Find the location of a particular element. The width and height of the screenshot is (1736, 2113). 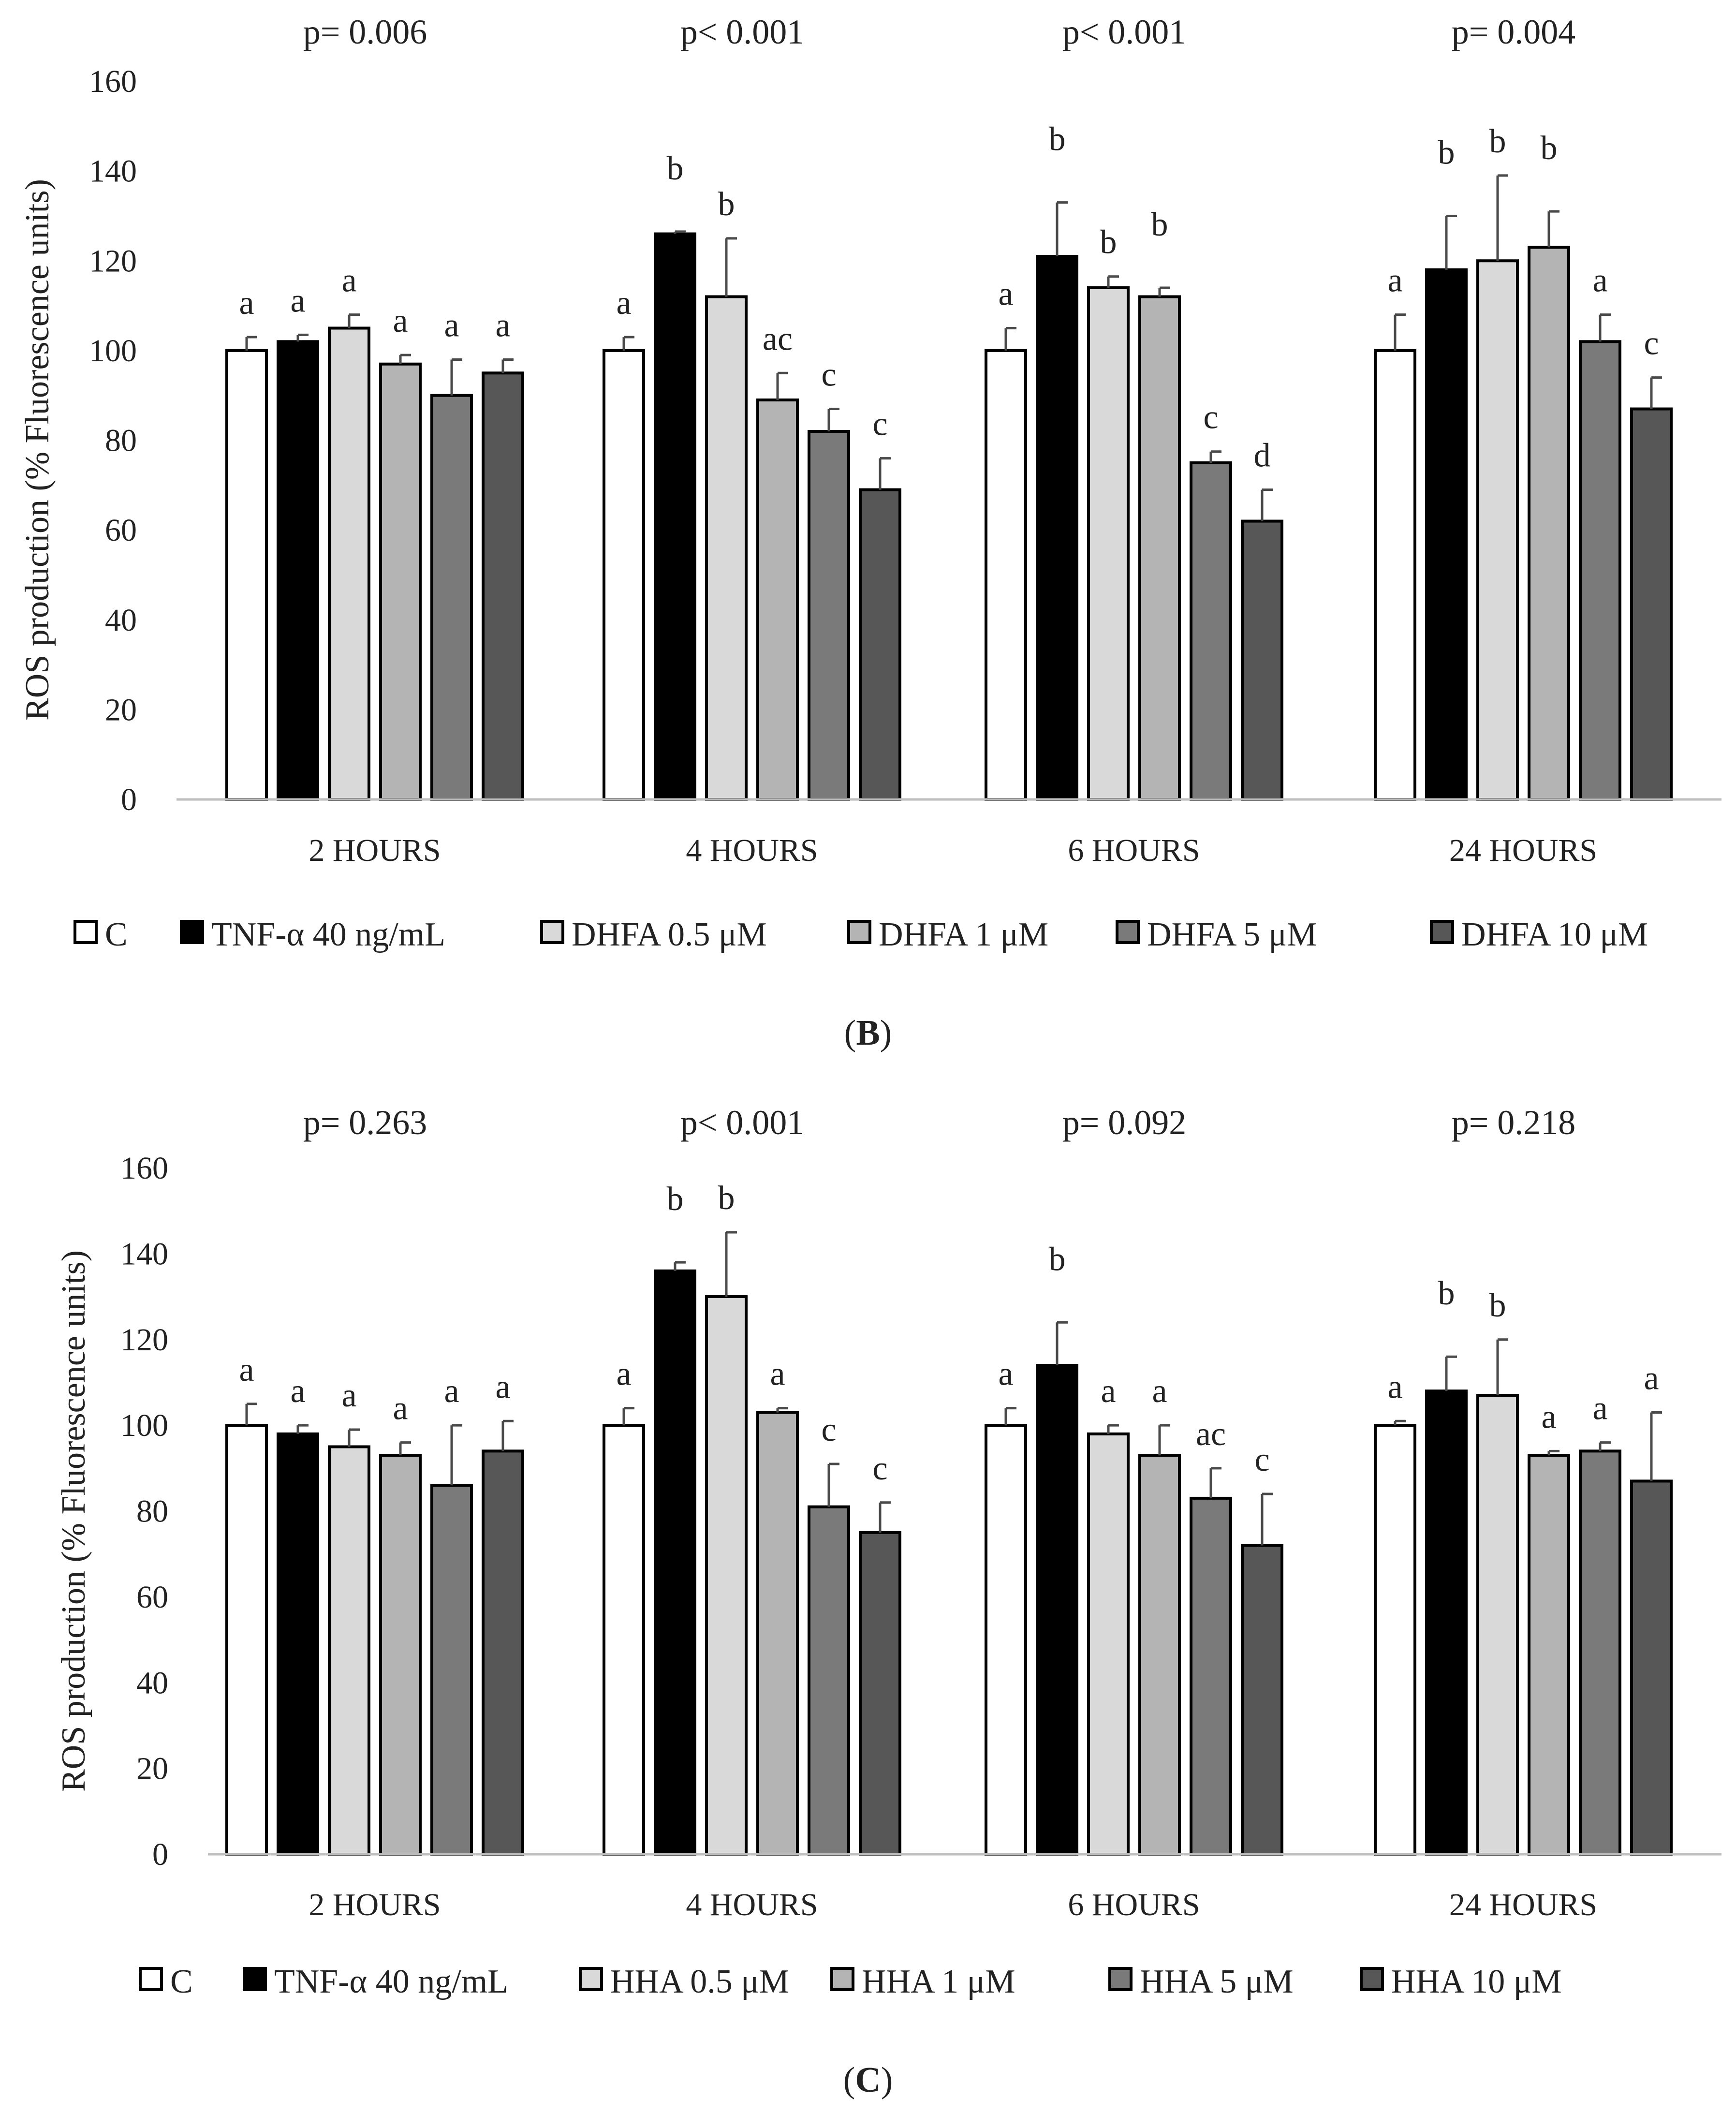

legend-label: HHA 10 μM is located at coordinates (1476, 1982).